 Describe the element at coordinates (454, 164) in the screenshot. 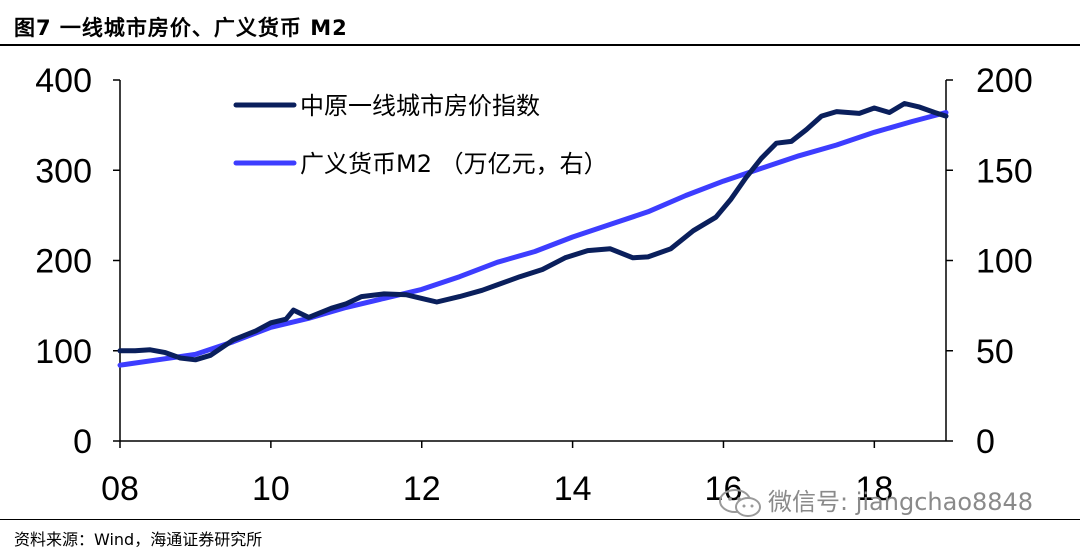

I see `legend-label: 广义货币M2 （万亿元，右）` at that location.